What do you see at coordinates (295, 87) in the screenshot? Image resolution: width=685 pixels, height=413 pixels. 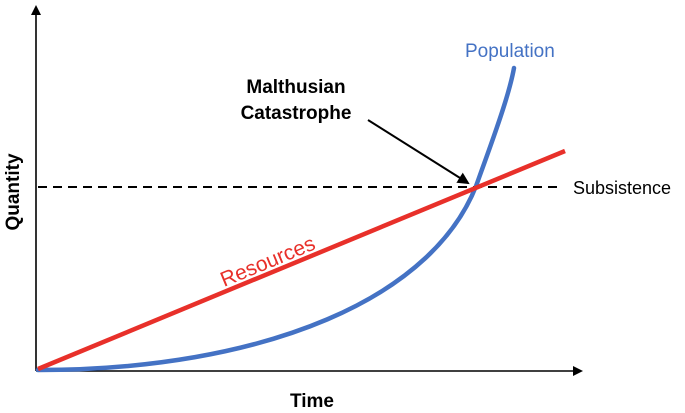 I see `annotation-line-1: Malthusian` at bounding box center [295, 87].